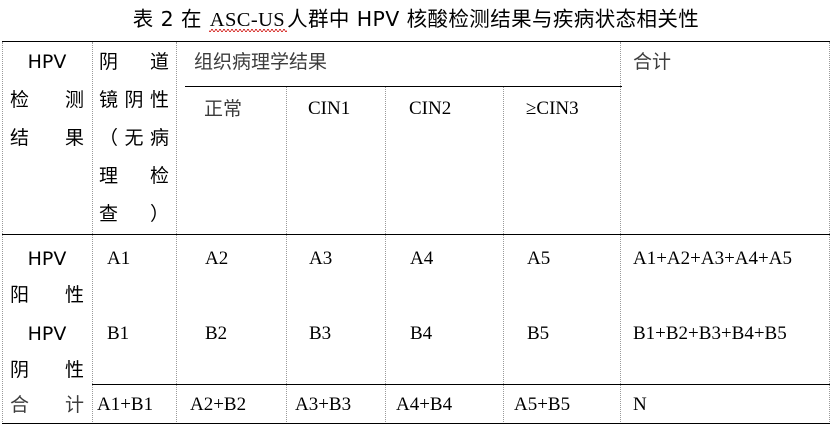  I want to click on caption-suffix: 人群中 HPV 核酸检测结果与疾病状态相关性, so click(493, 19).